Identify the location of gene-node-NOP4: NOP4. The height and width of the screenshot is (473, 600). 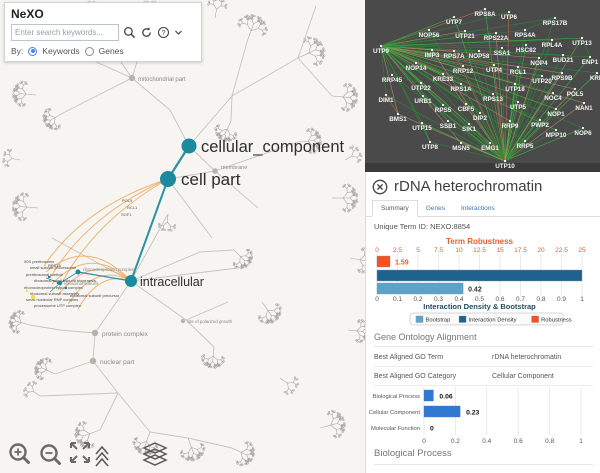
(539, 61).